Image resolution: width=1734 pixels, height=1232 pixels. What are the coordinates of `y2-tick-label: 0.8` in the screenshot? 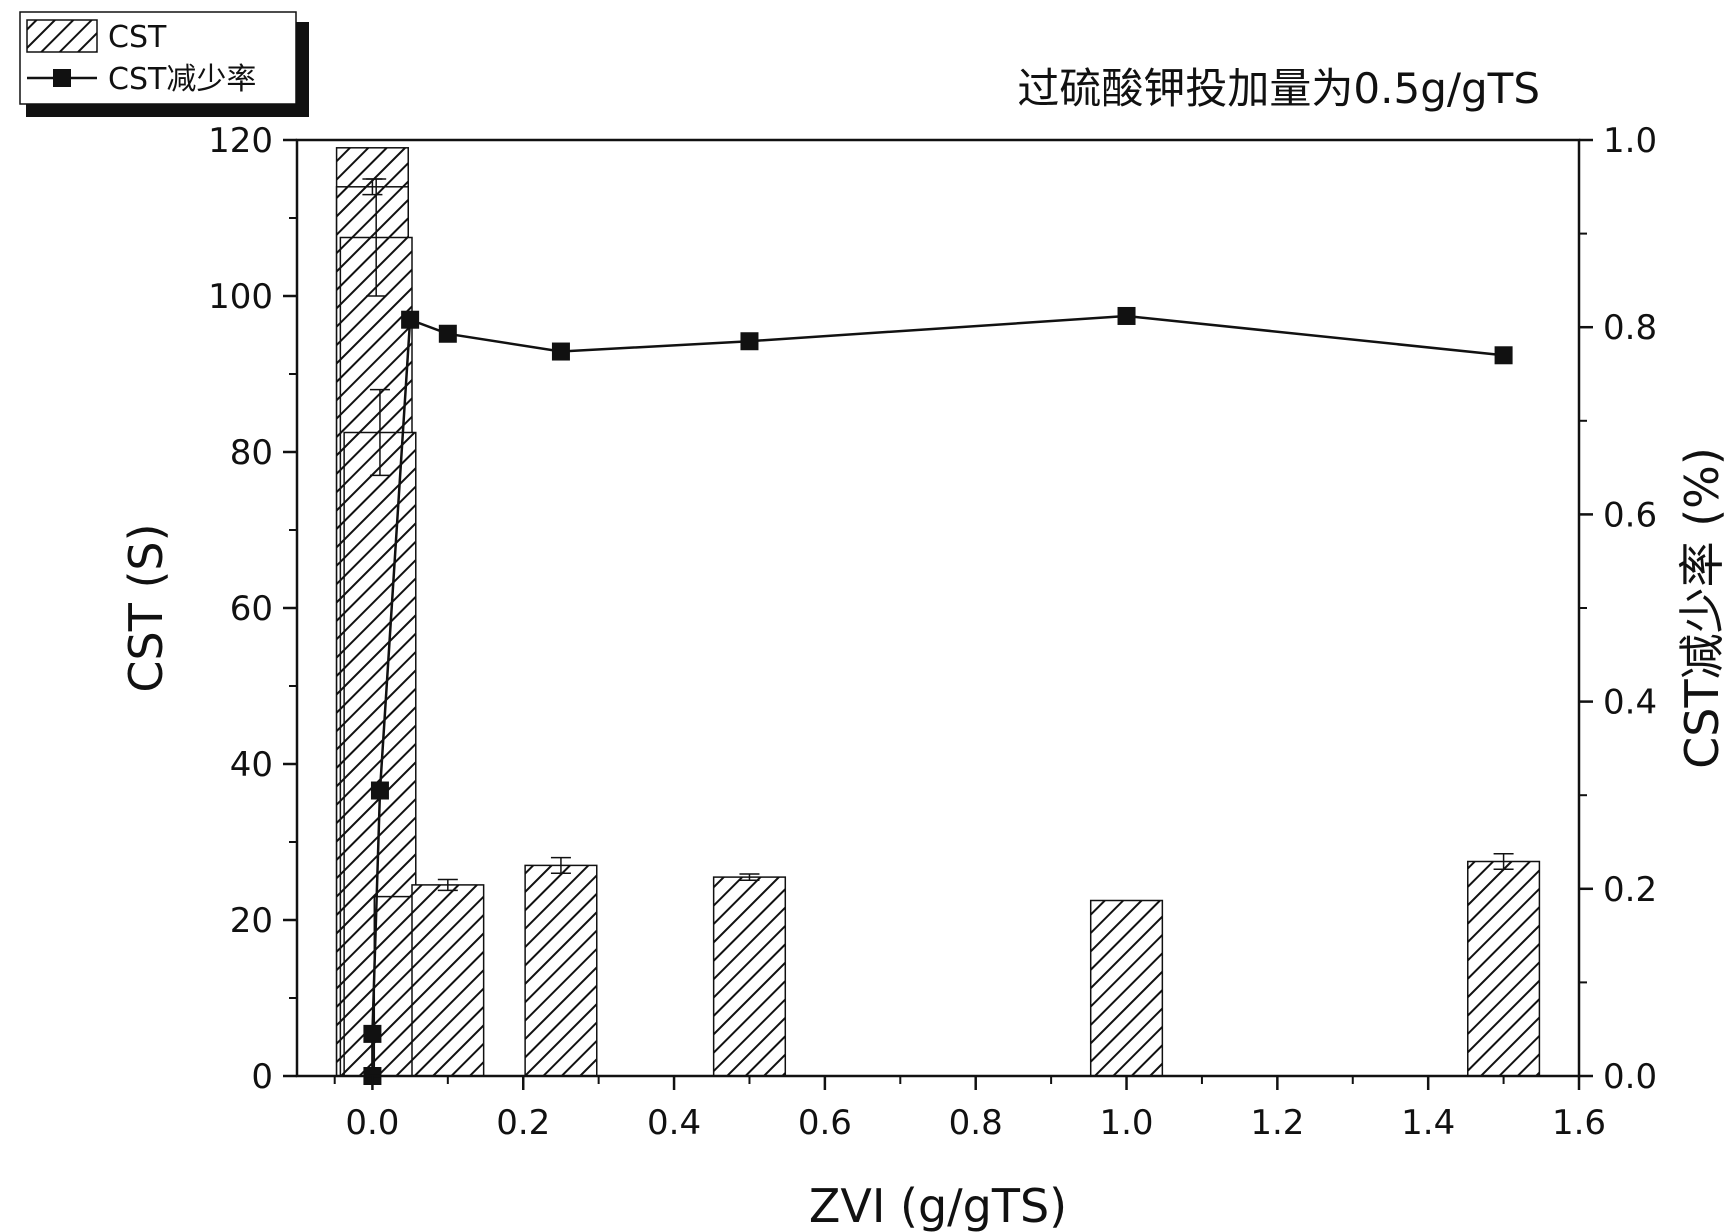 It's located at (1630, 328).